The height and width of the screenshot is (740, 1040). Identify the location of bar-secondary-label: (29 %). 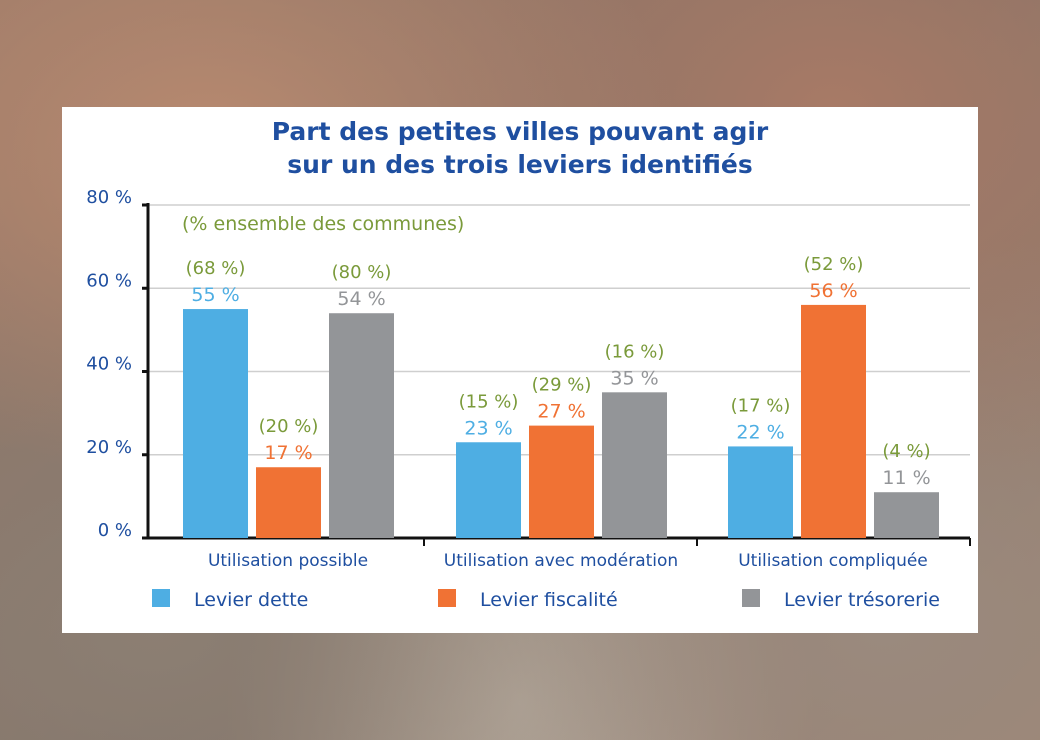
(562, 385).